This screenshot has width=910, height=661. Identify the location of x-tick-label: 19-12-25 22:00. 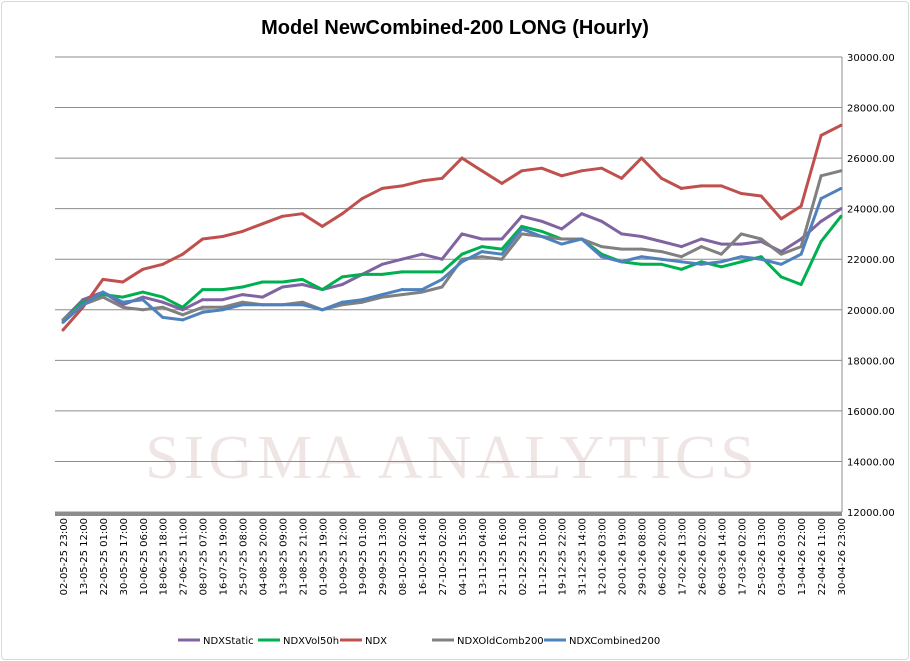
(563, 556).